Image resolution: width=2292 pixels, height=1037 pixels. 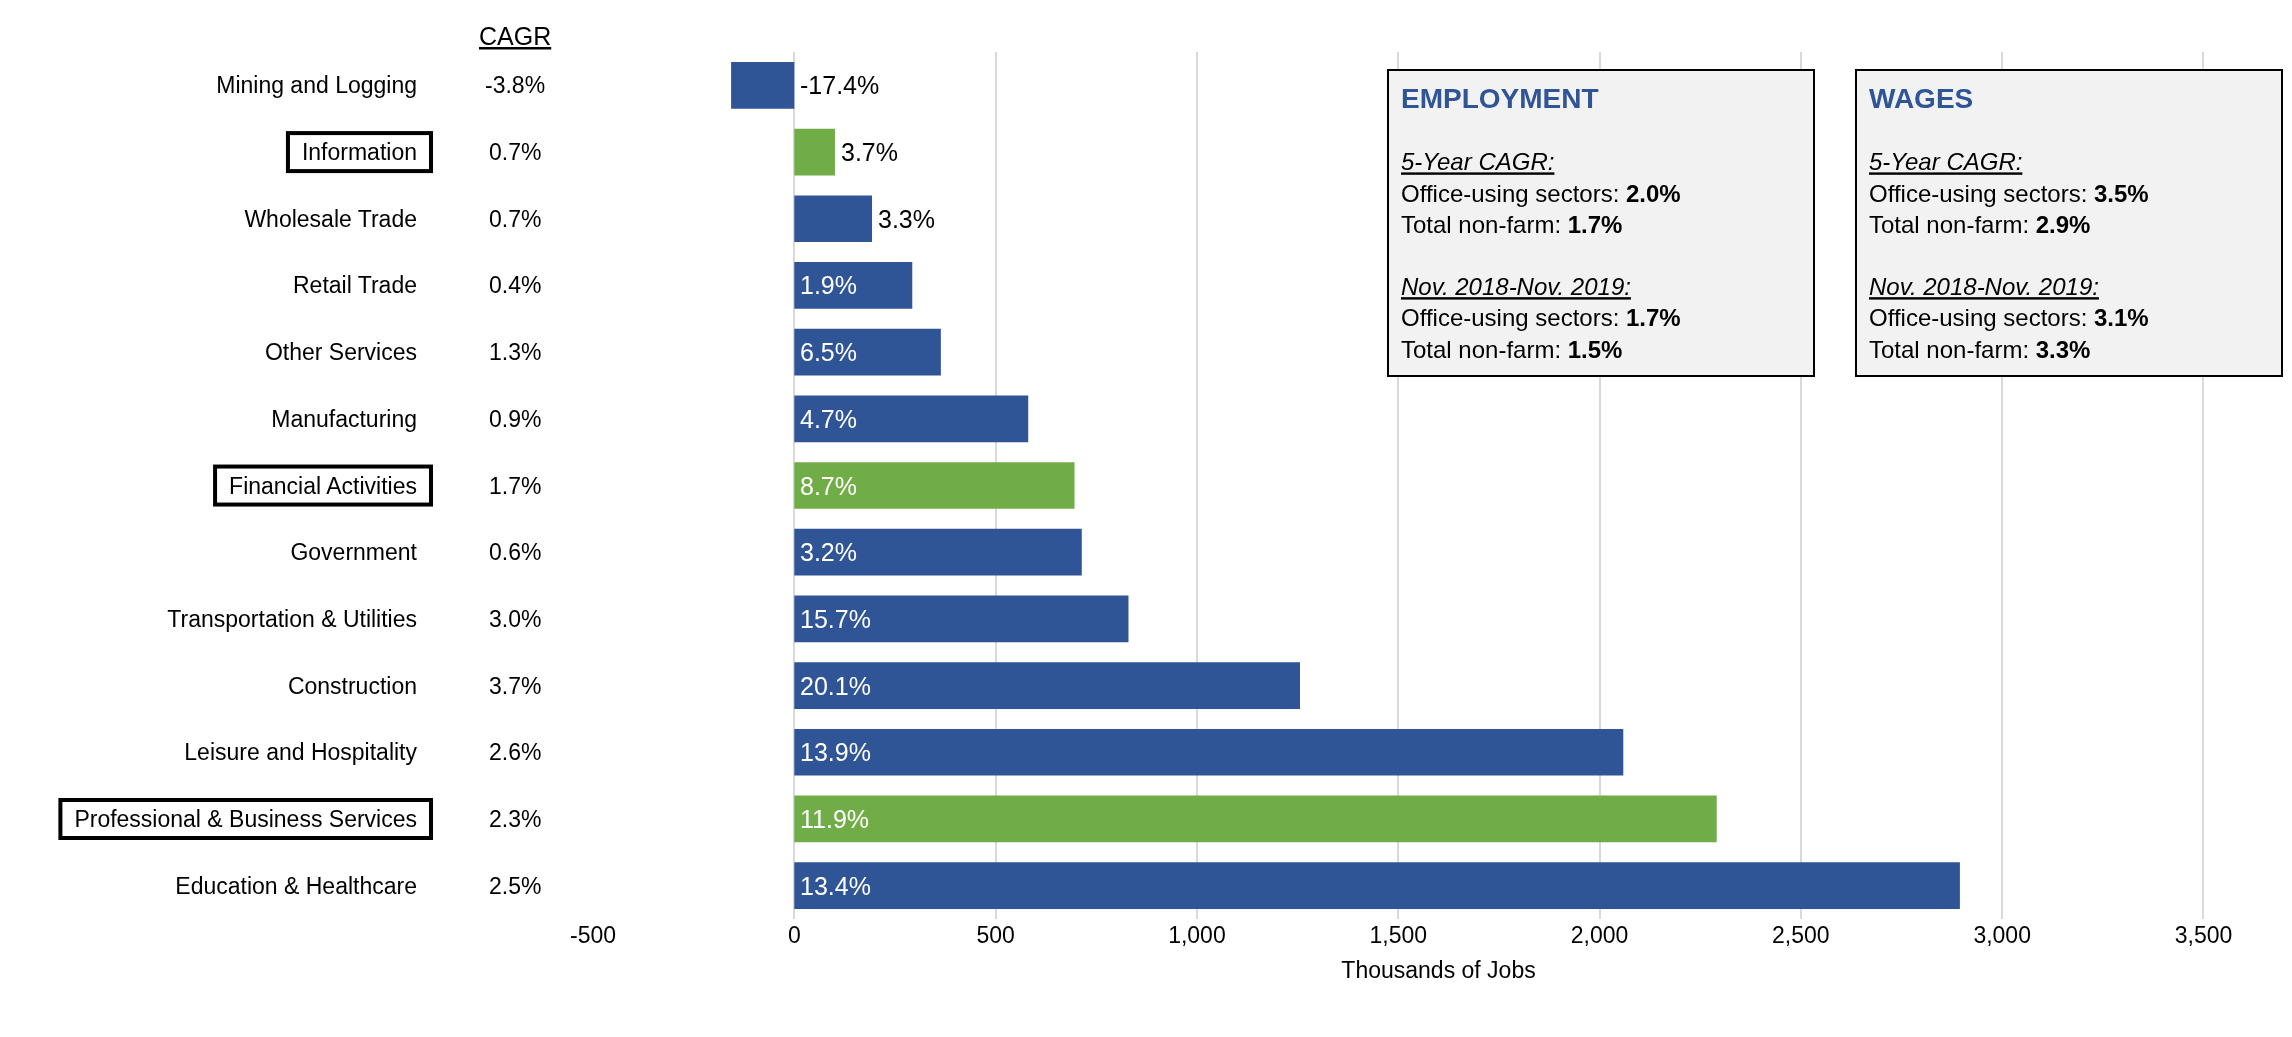 What do you see at coordinates (828, 285) in the screenshot?
I see `annotation: 1.9%` at bounding box center [828, 285].